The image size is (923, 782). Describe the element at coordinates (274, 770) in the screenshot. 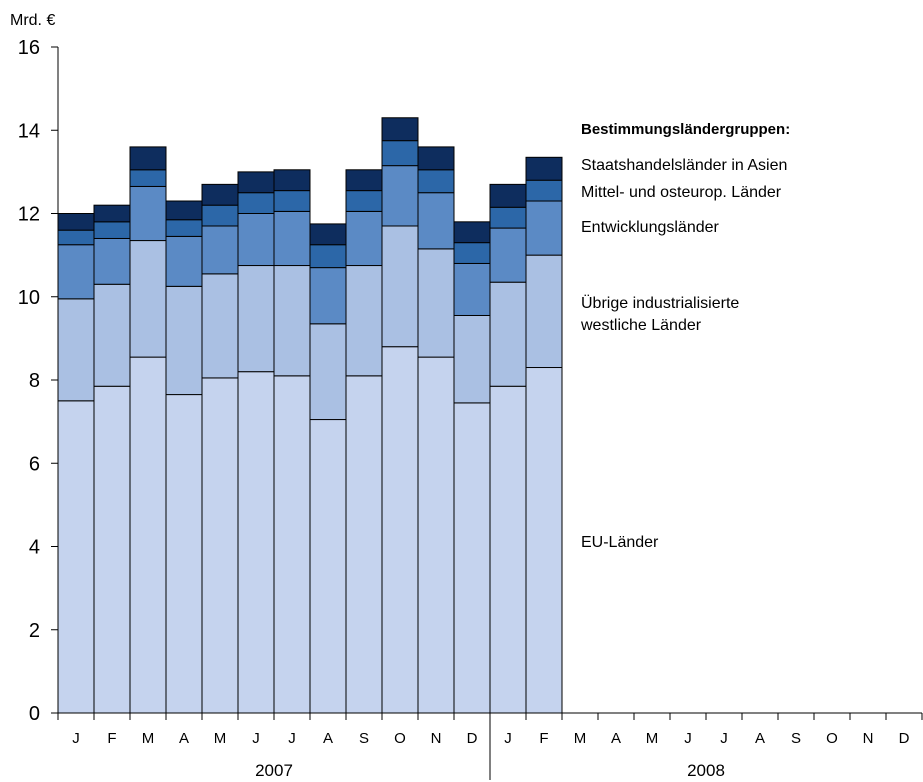

I see `year-label: 2007` at that location.